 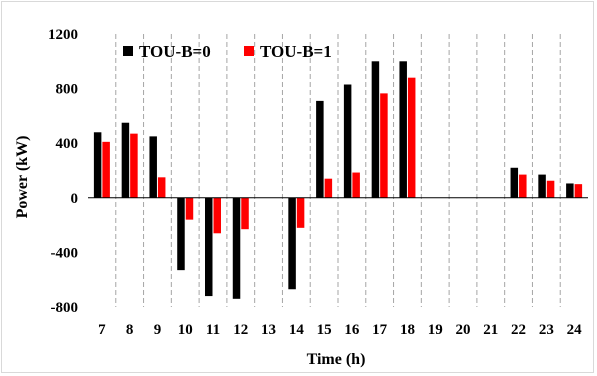 What do you see at coordinates (75, 199) in the screenshot?
I see `y-tick-label: 0` at bounding box center [75, 199].